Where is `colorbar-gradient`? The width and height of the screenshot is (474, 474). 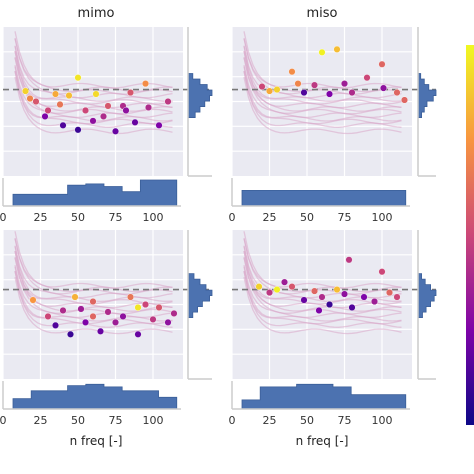 colorbar-gradient is located at coordinates (470, 235).